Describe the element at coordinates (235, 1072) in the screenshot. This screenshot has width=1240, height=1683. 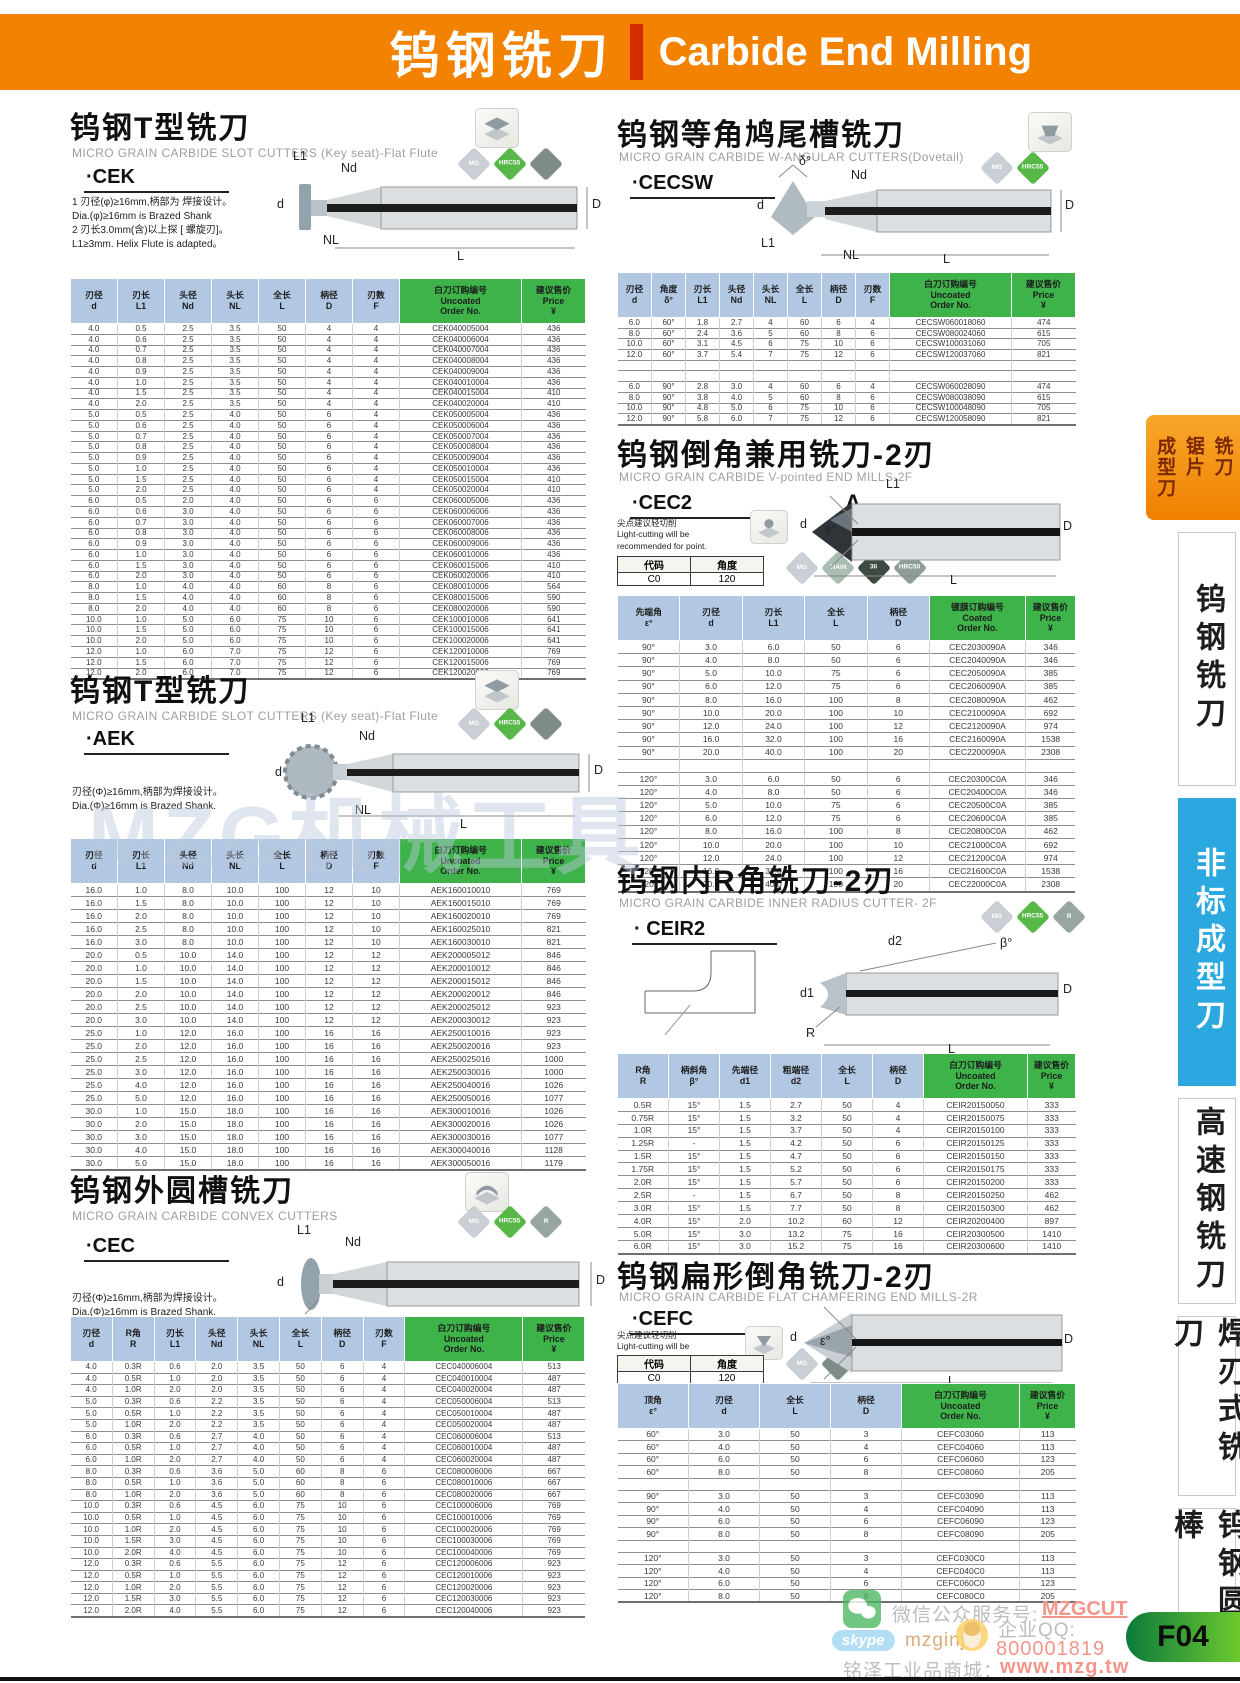
I see `table-cell: 16.0` at that location.